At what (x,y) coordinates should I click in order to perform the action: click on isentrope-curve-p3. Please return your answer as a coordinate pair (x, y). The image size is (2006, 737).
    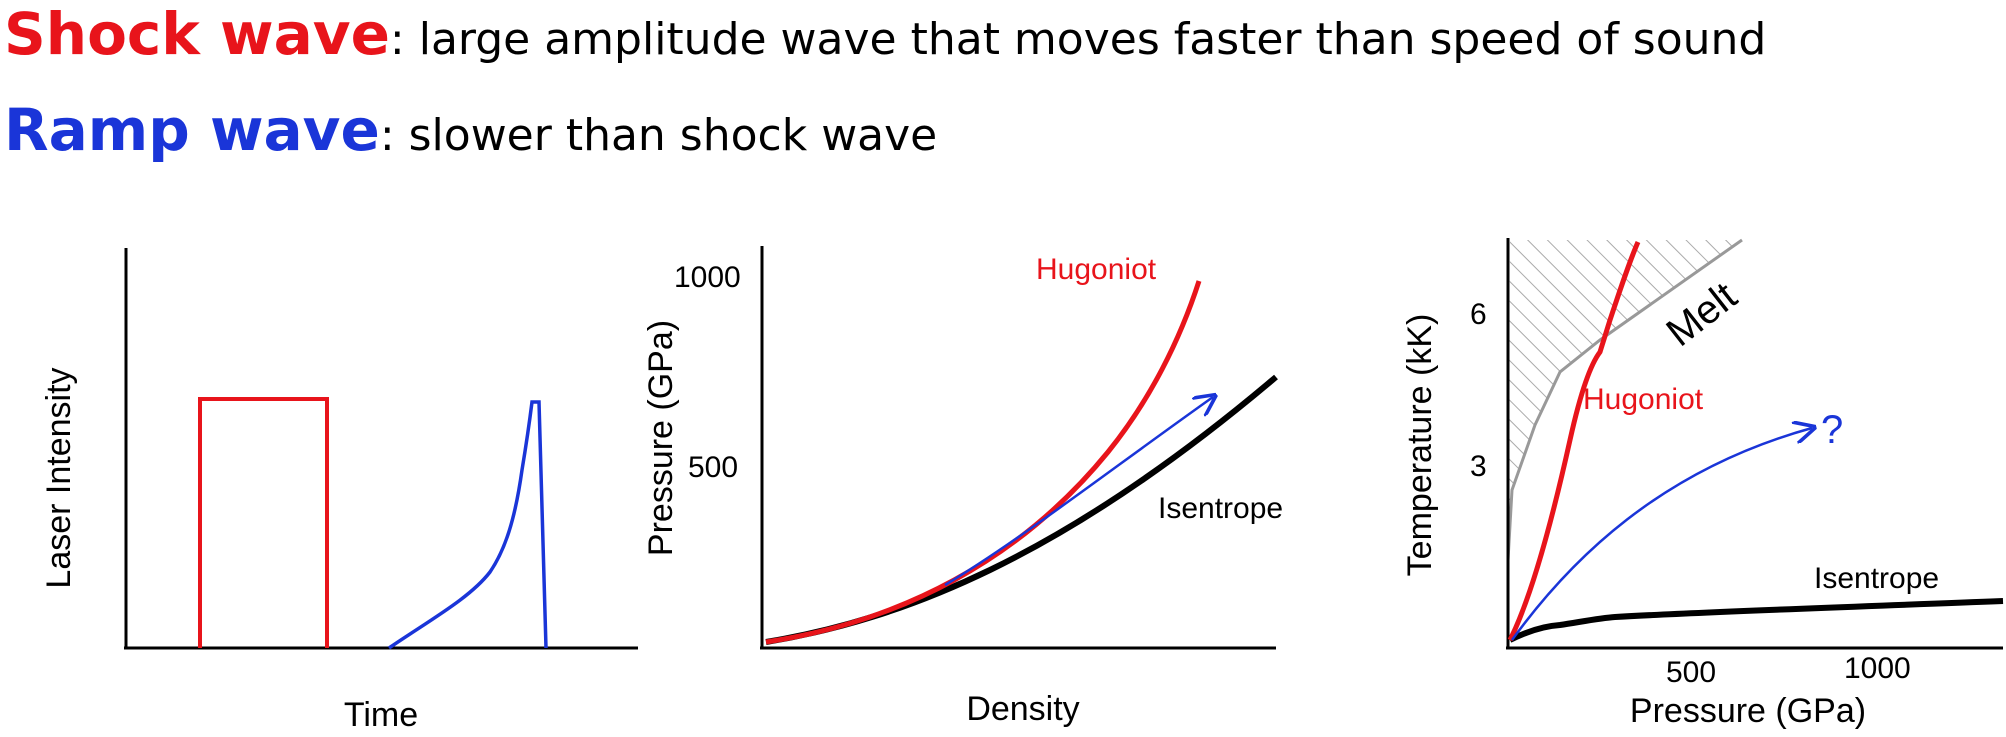
    Looking at the image, I should click on (1756, 620).